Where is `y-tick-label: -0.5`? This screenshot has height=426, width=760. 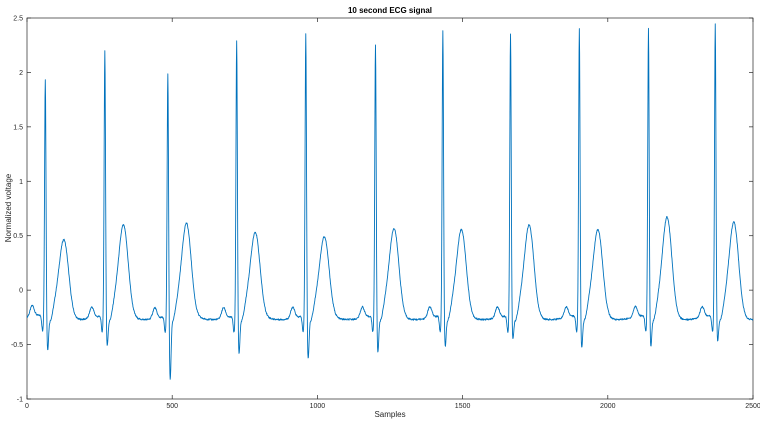
y-tick-label: -0.5 is located at coordinates (17, 345).